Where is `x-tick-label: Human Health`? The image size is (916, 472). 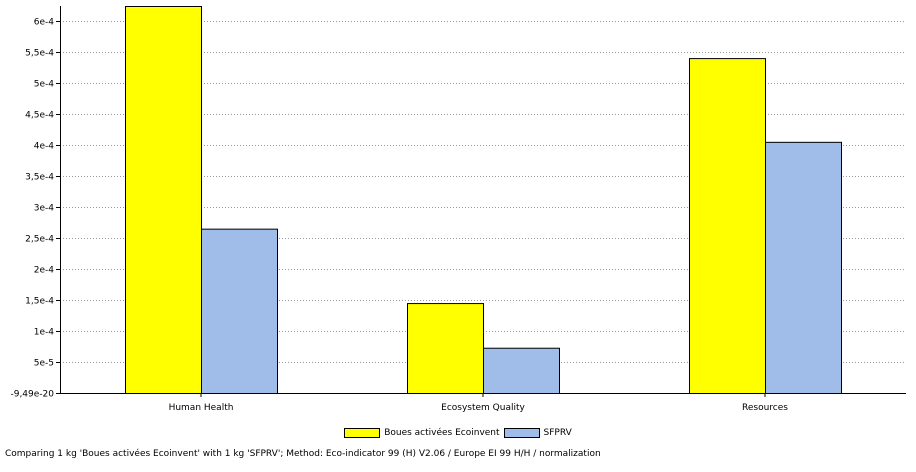
x-tick-label: Human Health is located at coordinates (201, 408).